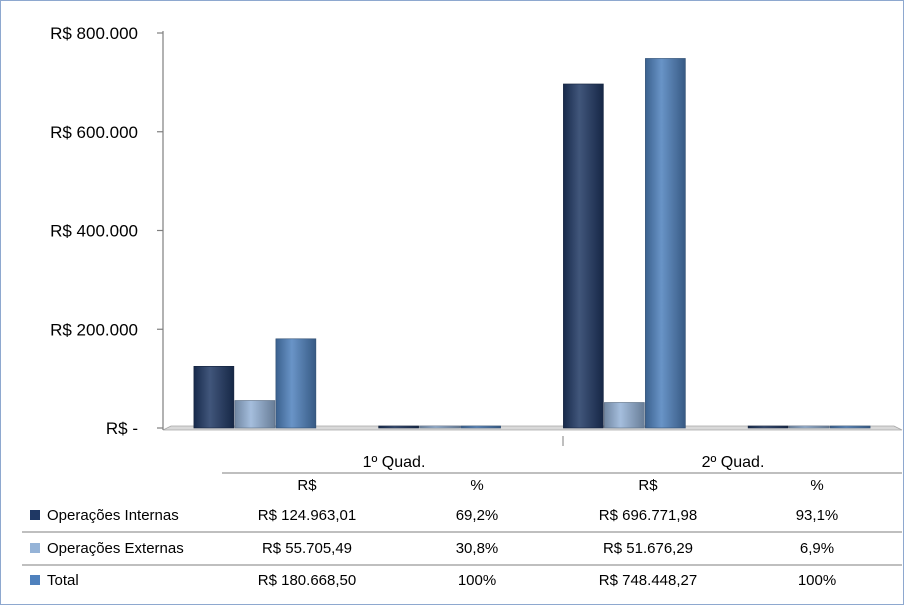 The height and width of the screenshot is (605, 904). I want to click on table-cell: R$ 180.668,50, so click(307, 580).